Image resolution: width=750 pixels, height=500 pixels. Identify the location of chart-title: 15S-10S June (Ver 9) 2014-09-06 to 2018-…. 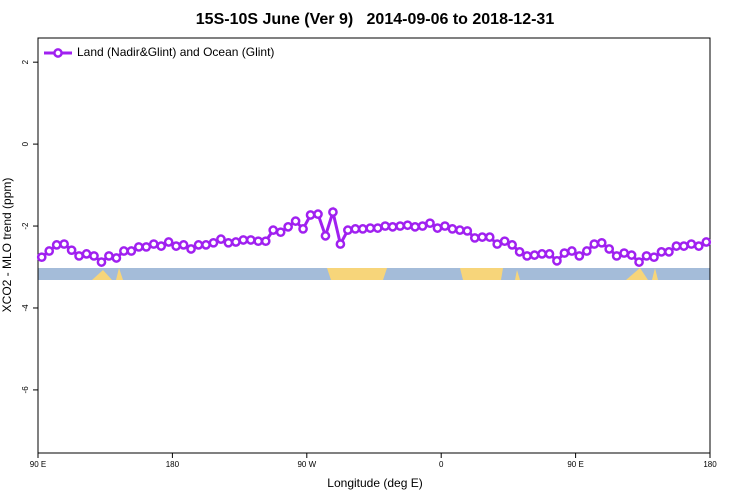
(375, 19).